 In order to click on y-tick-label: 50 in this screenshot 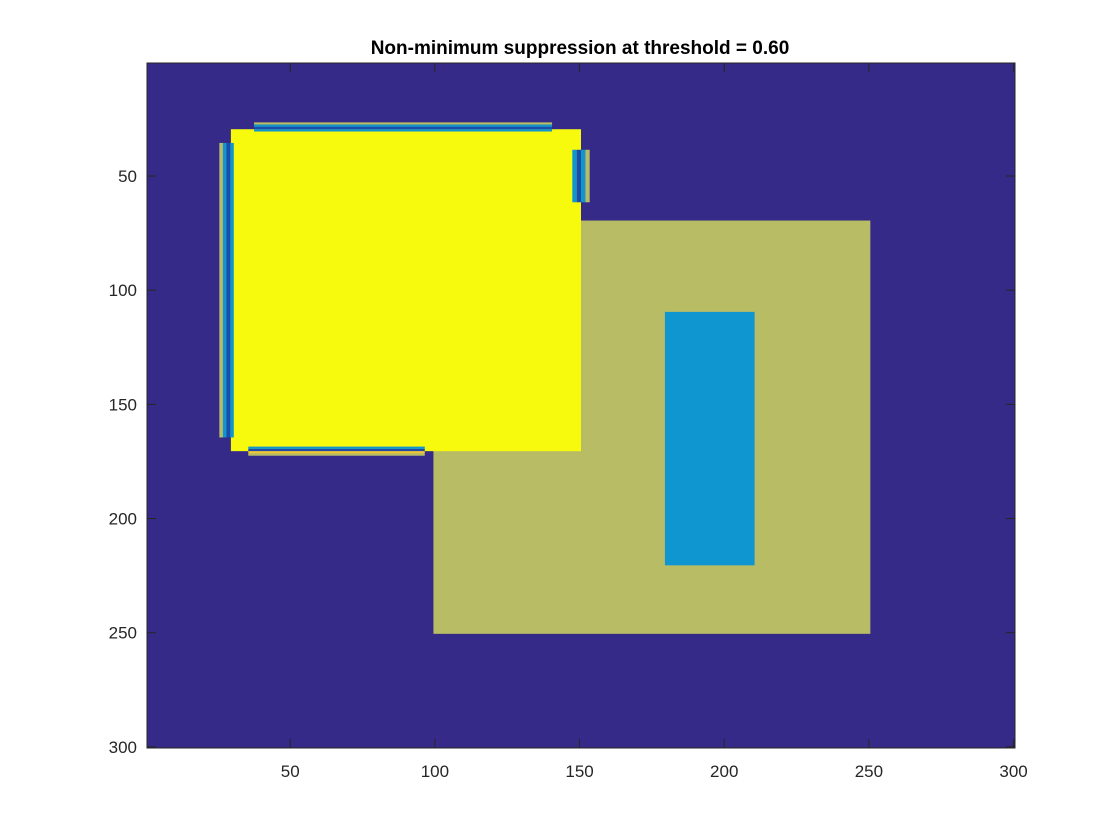, I will do `click(127, 176)`.